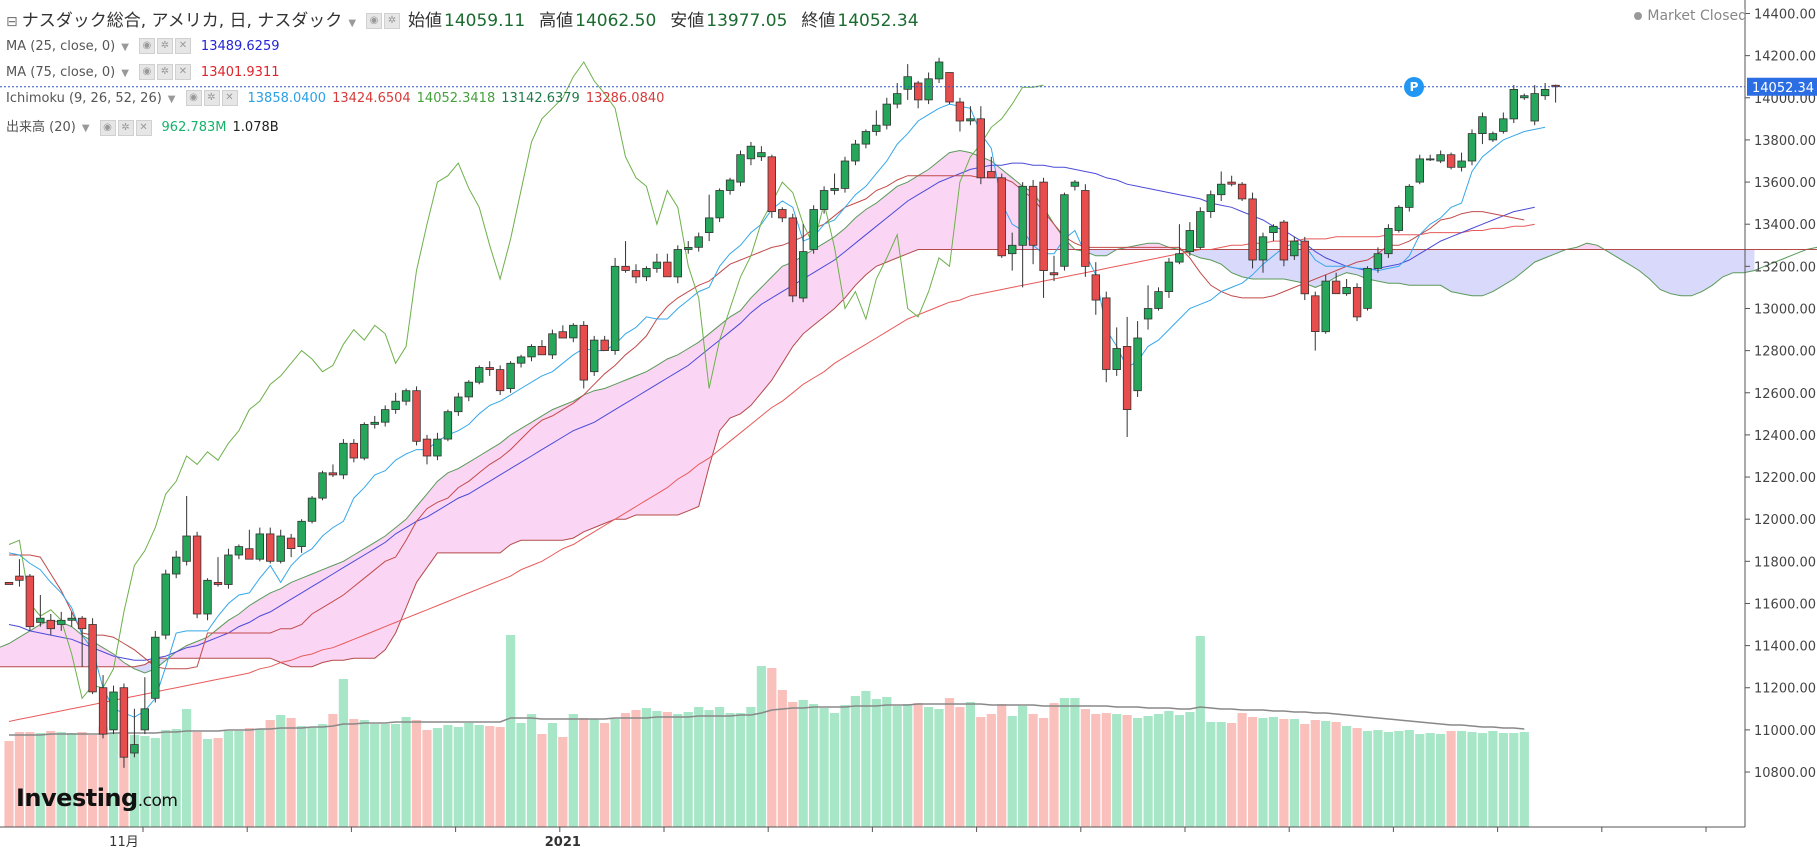 The height and width of the screenshot is (852, 1817). I want to click on market-status: Market Closed, so click(1690, 16).